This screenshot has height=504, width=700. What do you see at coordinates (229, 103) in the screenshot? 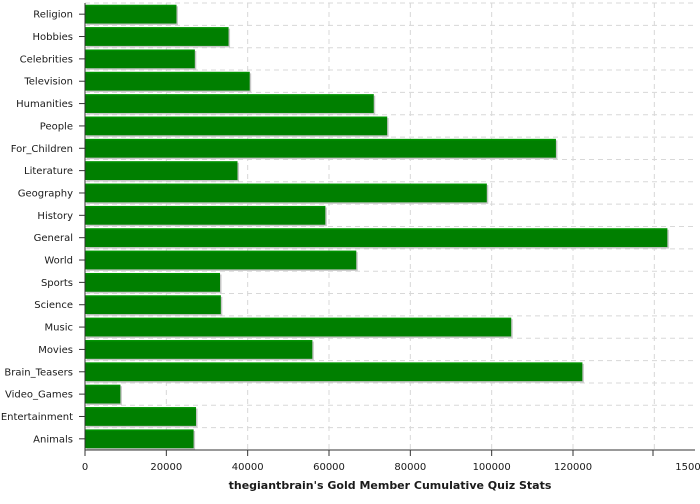
I see `bar-humanities` at bounding box center [229, 103].